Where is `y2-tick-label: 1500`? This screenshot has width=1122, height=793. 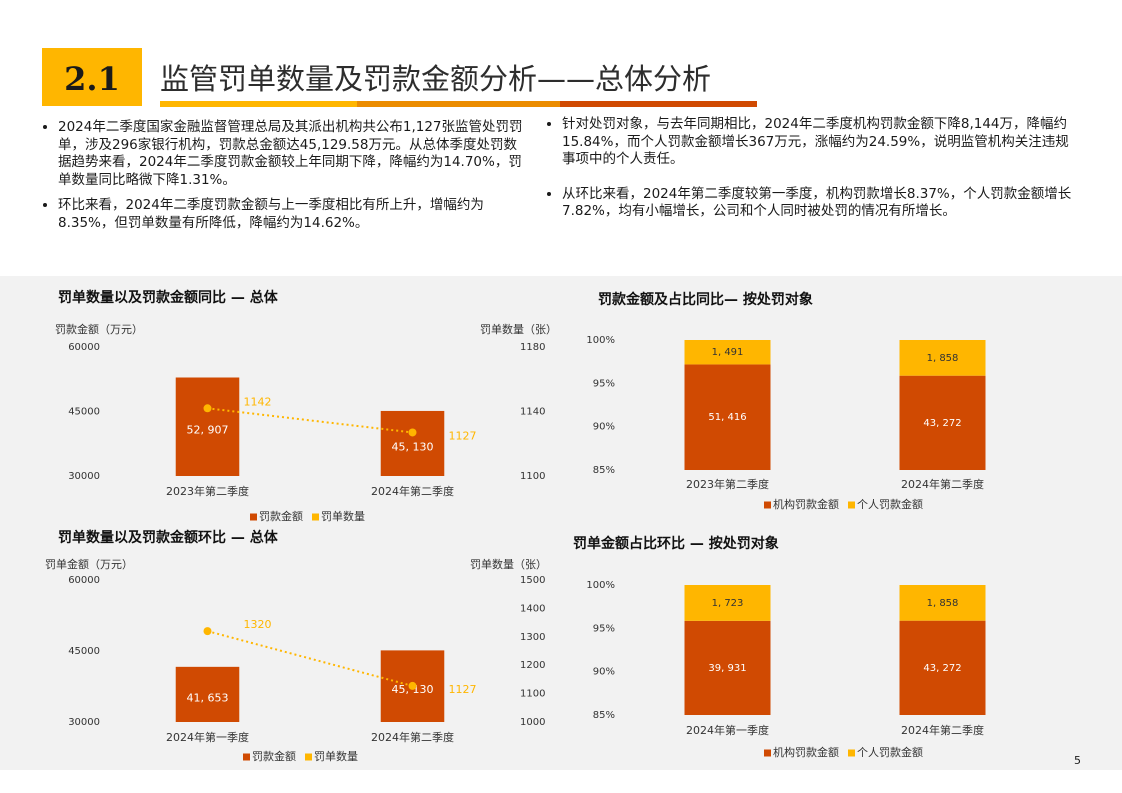 y2-tick-label: 1500 is located at coordinates (532, 580).